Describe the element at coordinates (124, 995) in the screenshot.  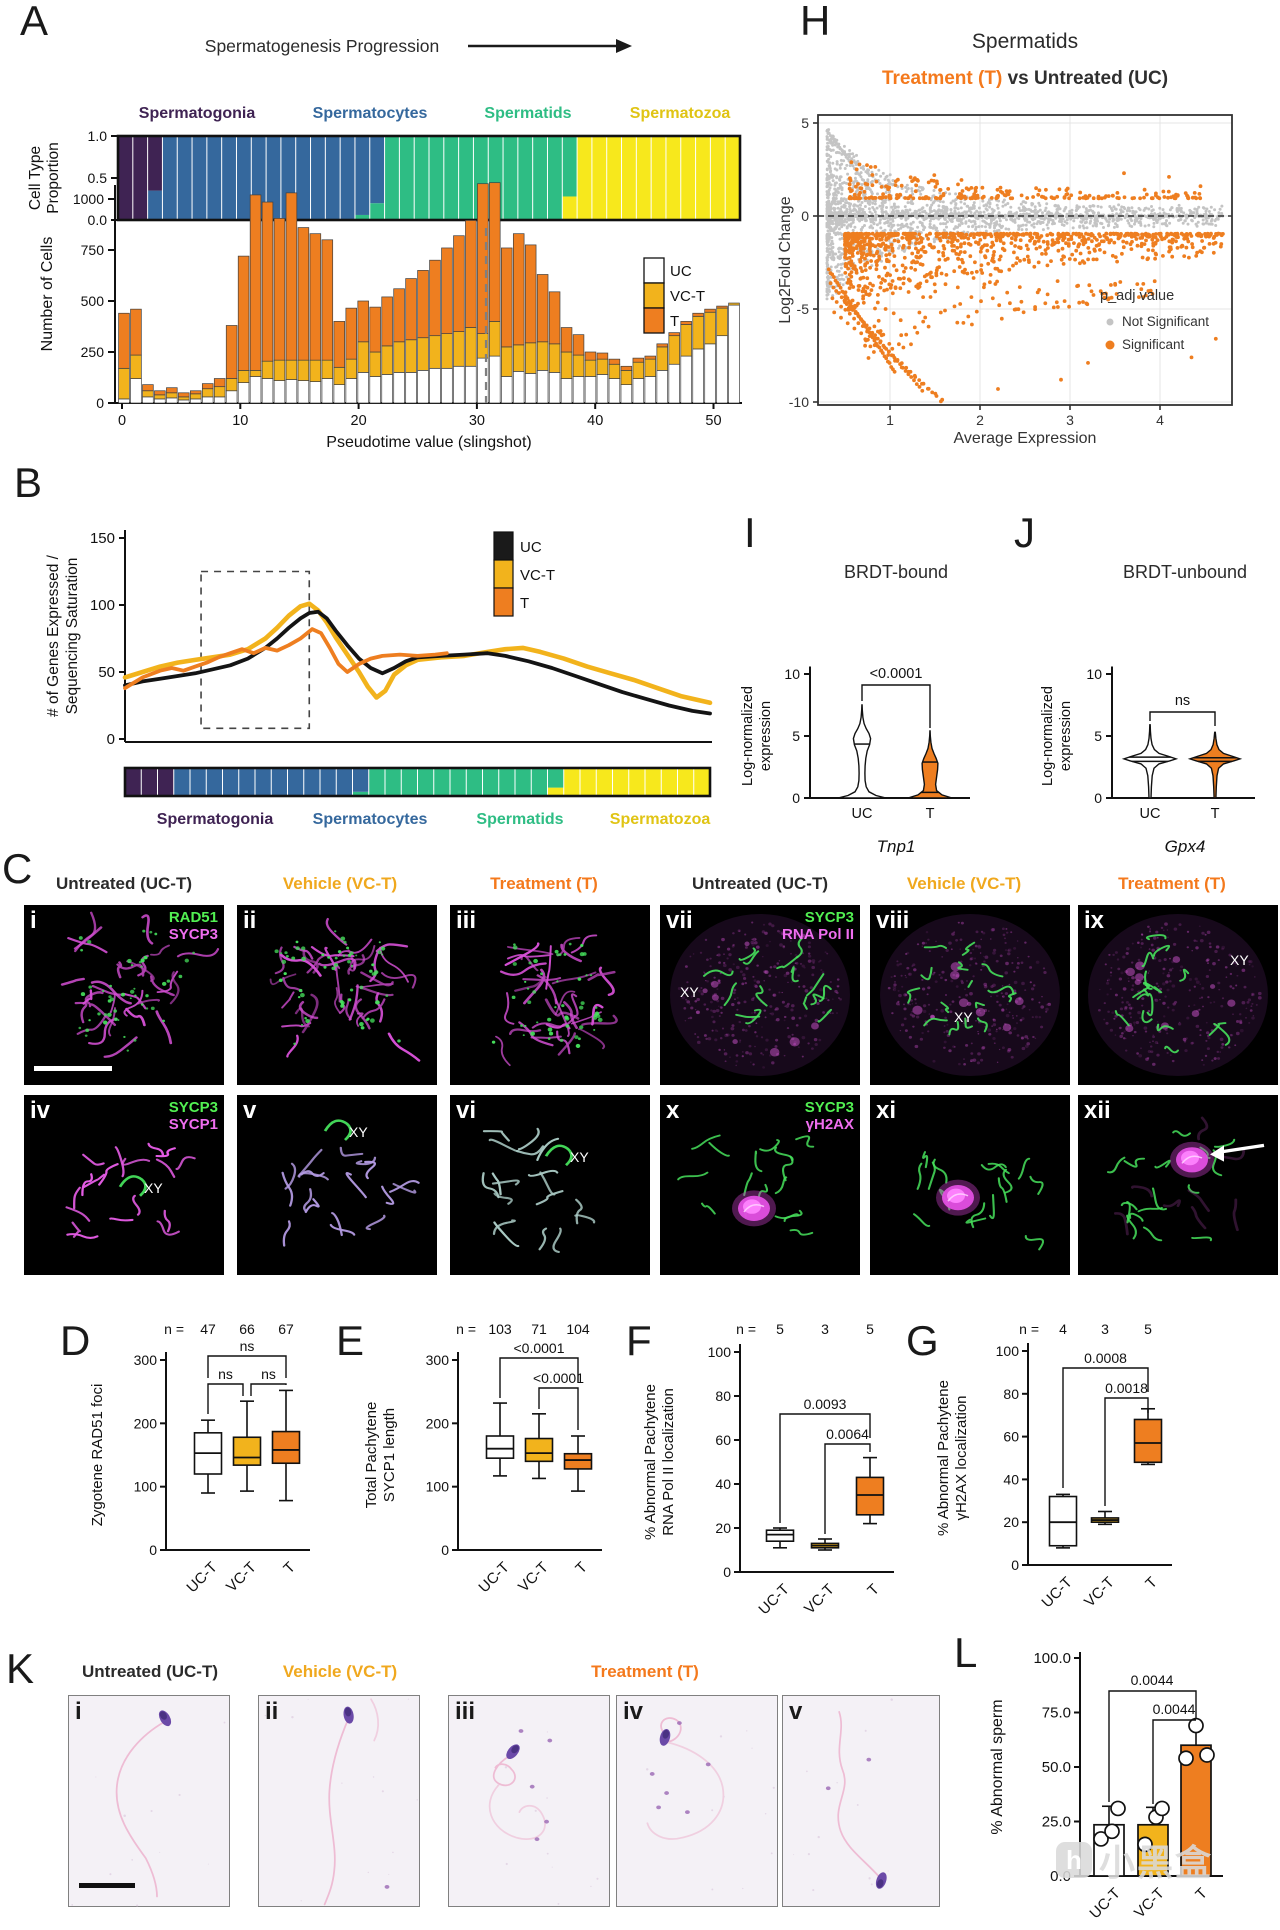
I see `micro-image-i` at that location.